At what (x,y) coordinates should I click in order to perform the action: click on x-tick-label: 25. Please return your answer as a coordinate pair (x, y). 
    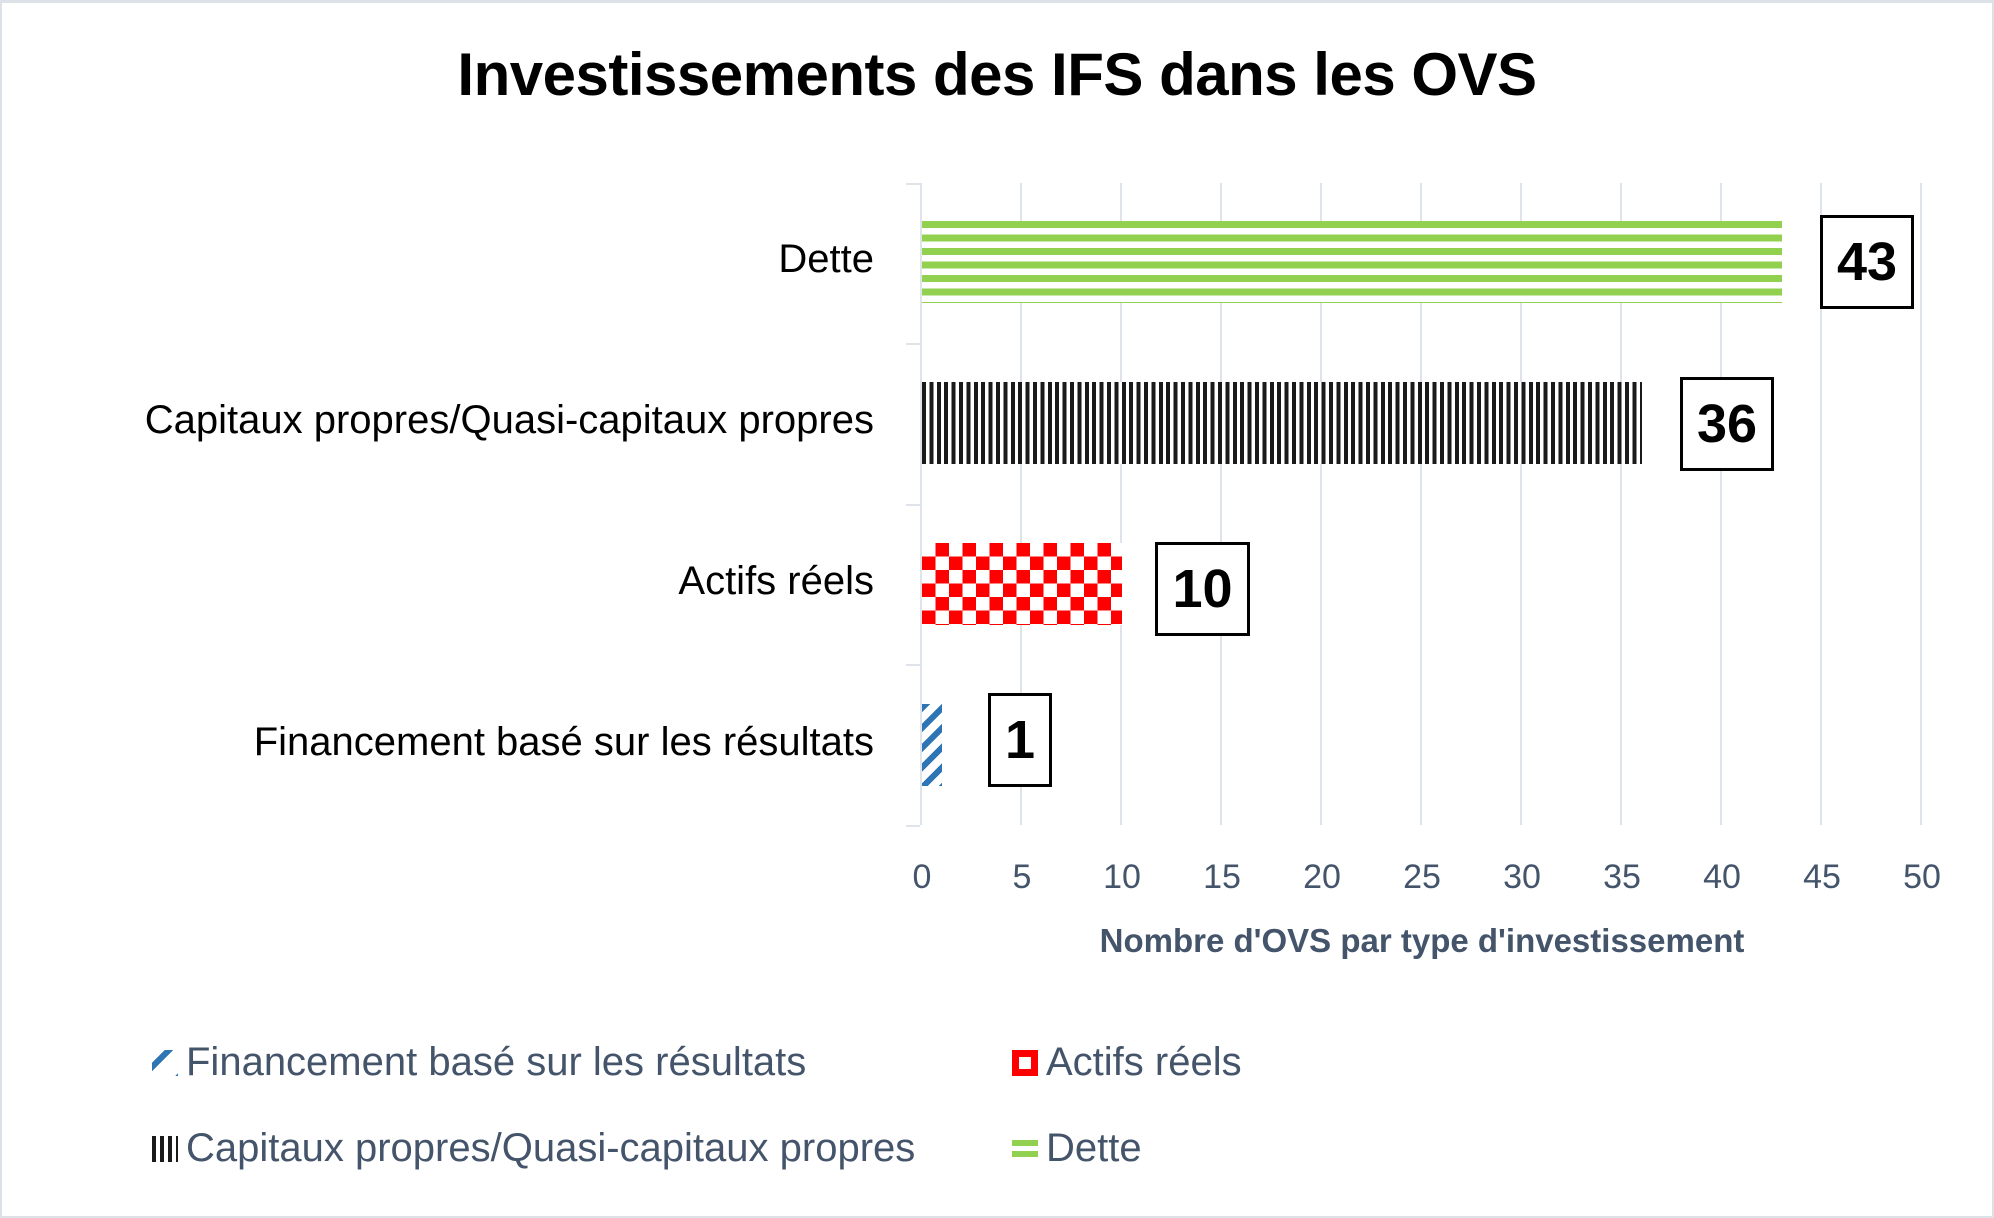
    Looking at the image, I should click on (1422, 877).